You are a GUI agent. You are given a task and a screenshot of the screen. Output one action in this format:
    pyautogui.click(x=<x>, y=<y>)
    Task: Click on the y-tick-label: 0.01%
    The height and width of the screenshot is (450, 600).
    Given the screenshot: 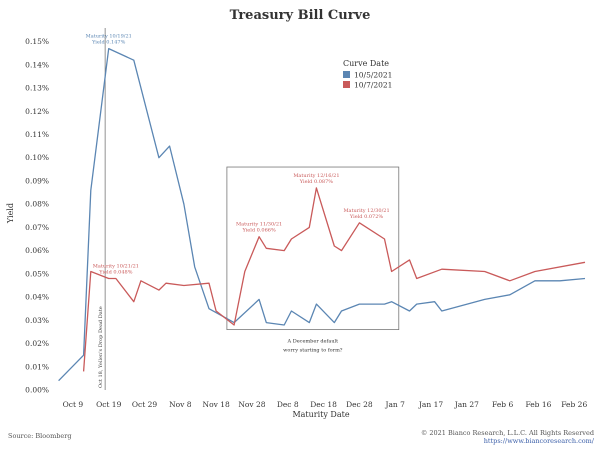 What is the action you would take?
    pyautogui.click(x=37, y=366)
    